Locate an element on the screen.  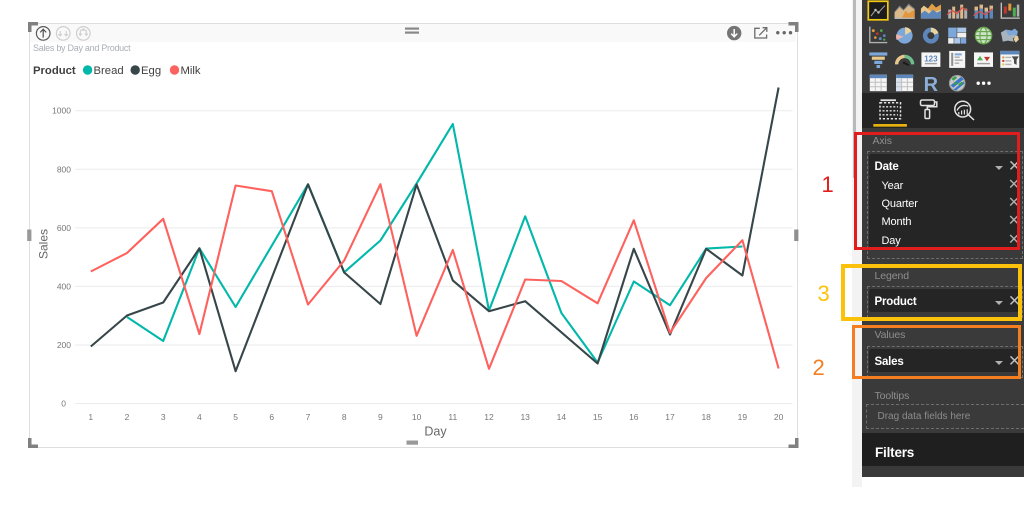
svg-text: 20 is located at coordinates (779, 417).